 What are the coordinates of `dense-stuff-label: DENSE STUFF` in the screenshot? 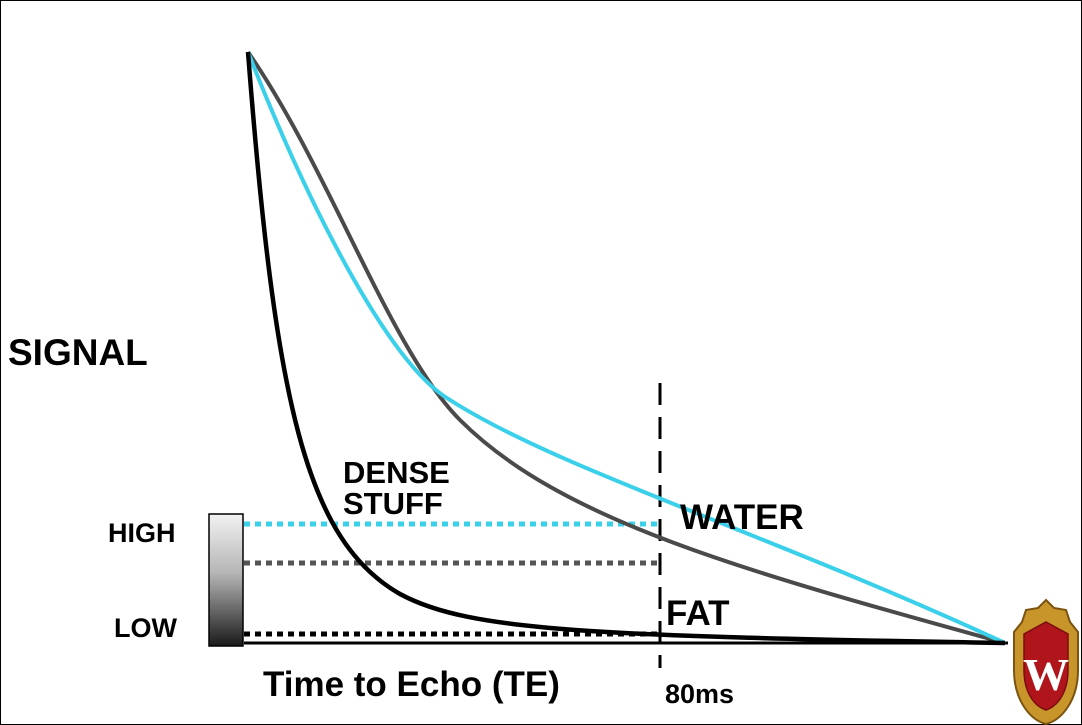 It's located at (396, 488).